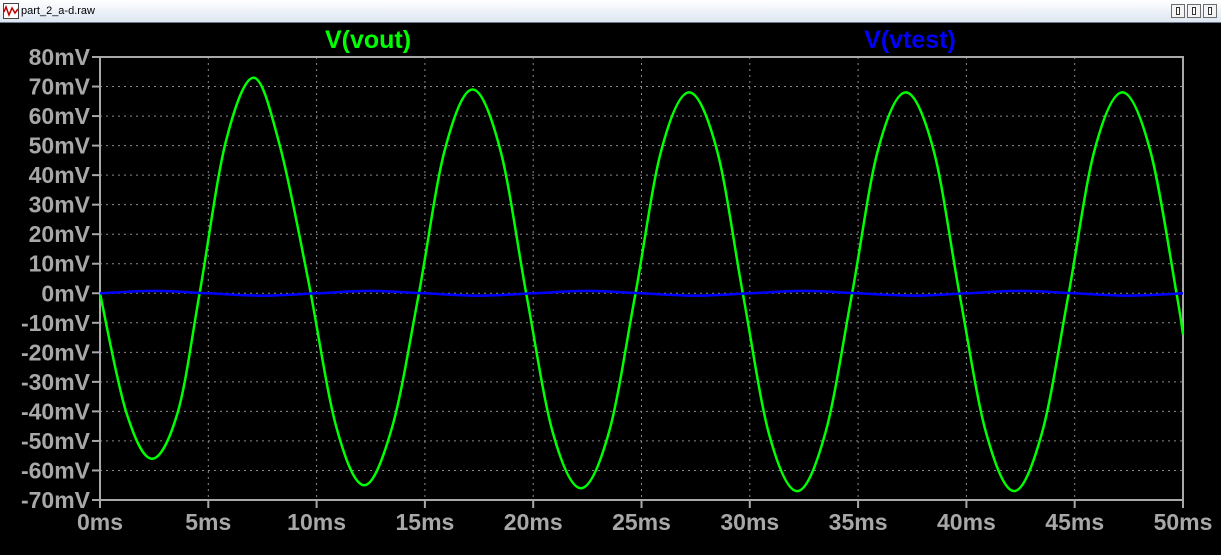 The width and height of the screenshot is (1221, 555). Describe the element at coordinates (56, 470) in the screenshot. I see `y-tick-label: -60mV` at that location.